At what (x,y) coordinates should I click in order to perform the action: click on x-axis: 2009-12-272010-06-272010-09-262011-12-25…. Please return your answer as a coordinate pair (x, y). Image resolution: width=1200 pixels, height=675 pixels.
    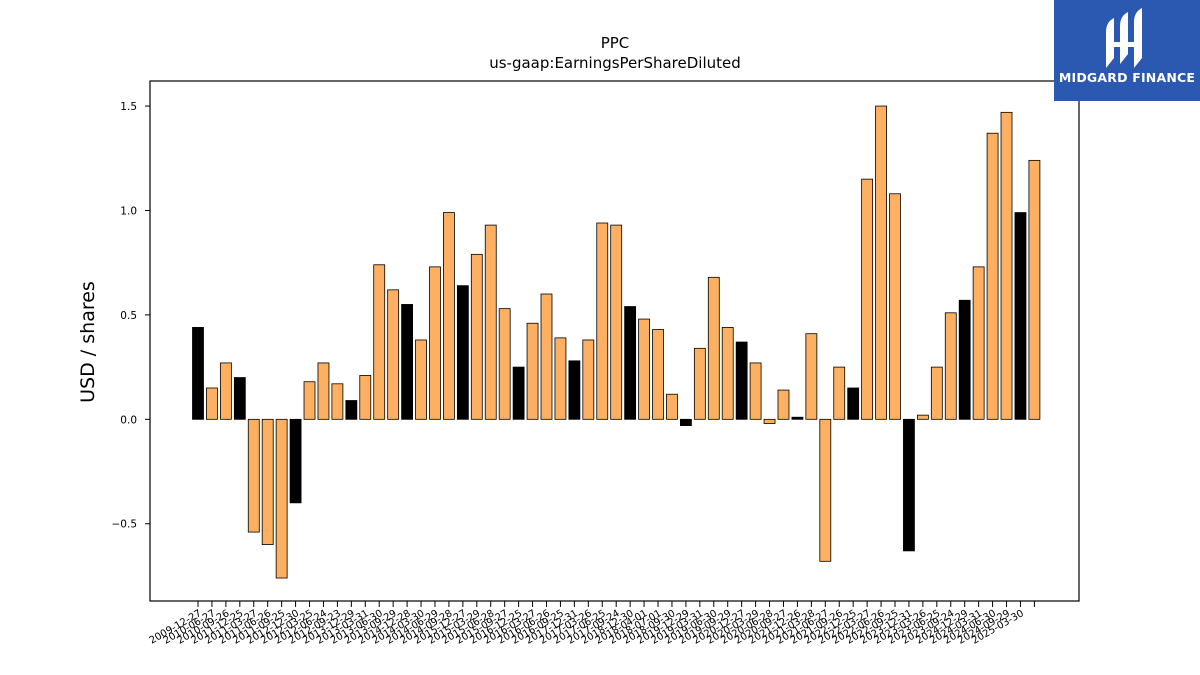
    Looking at the image, I should click on (591, 624).